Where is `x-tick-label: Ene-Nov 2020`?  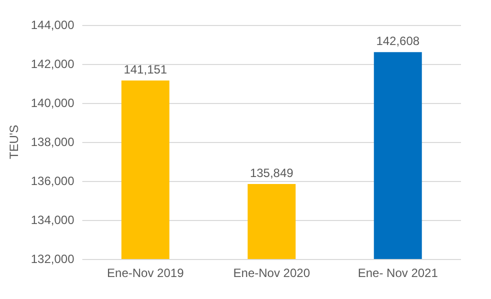 x-tick-label: Ene-Nov 2020 is located at coordinates (271, 273).